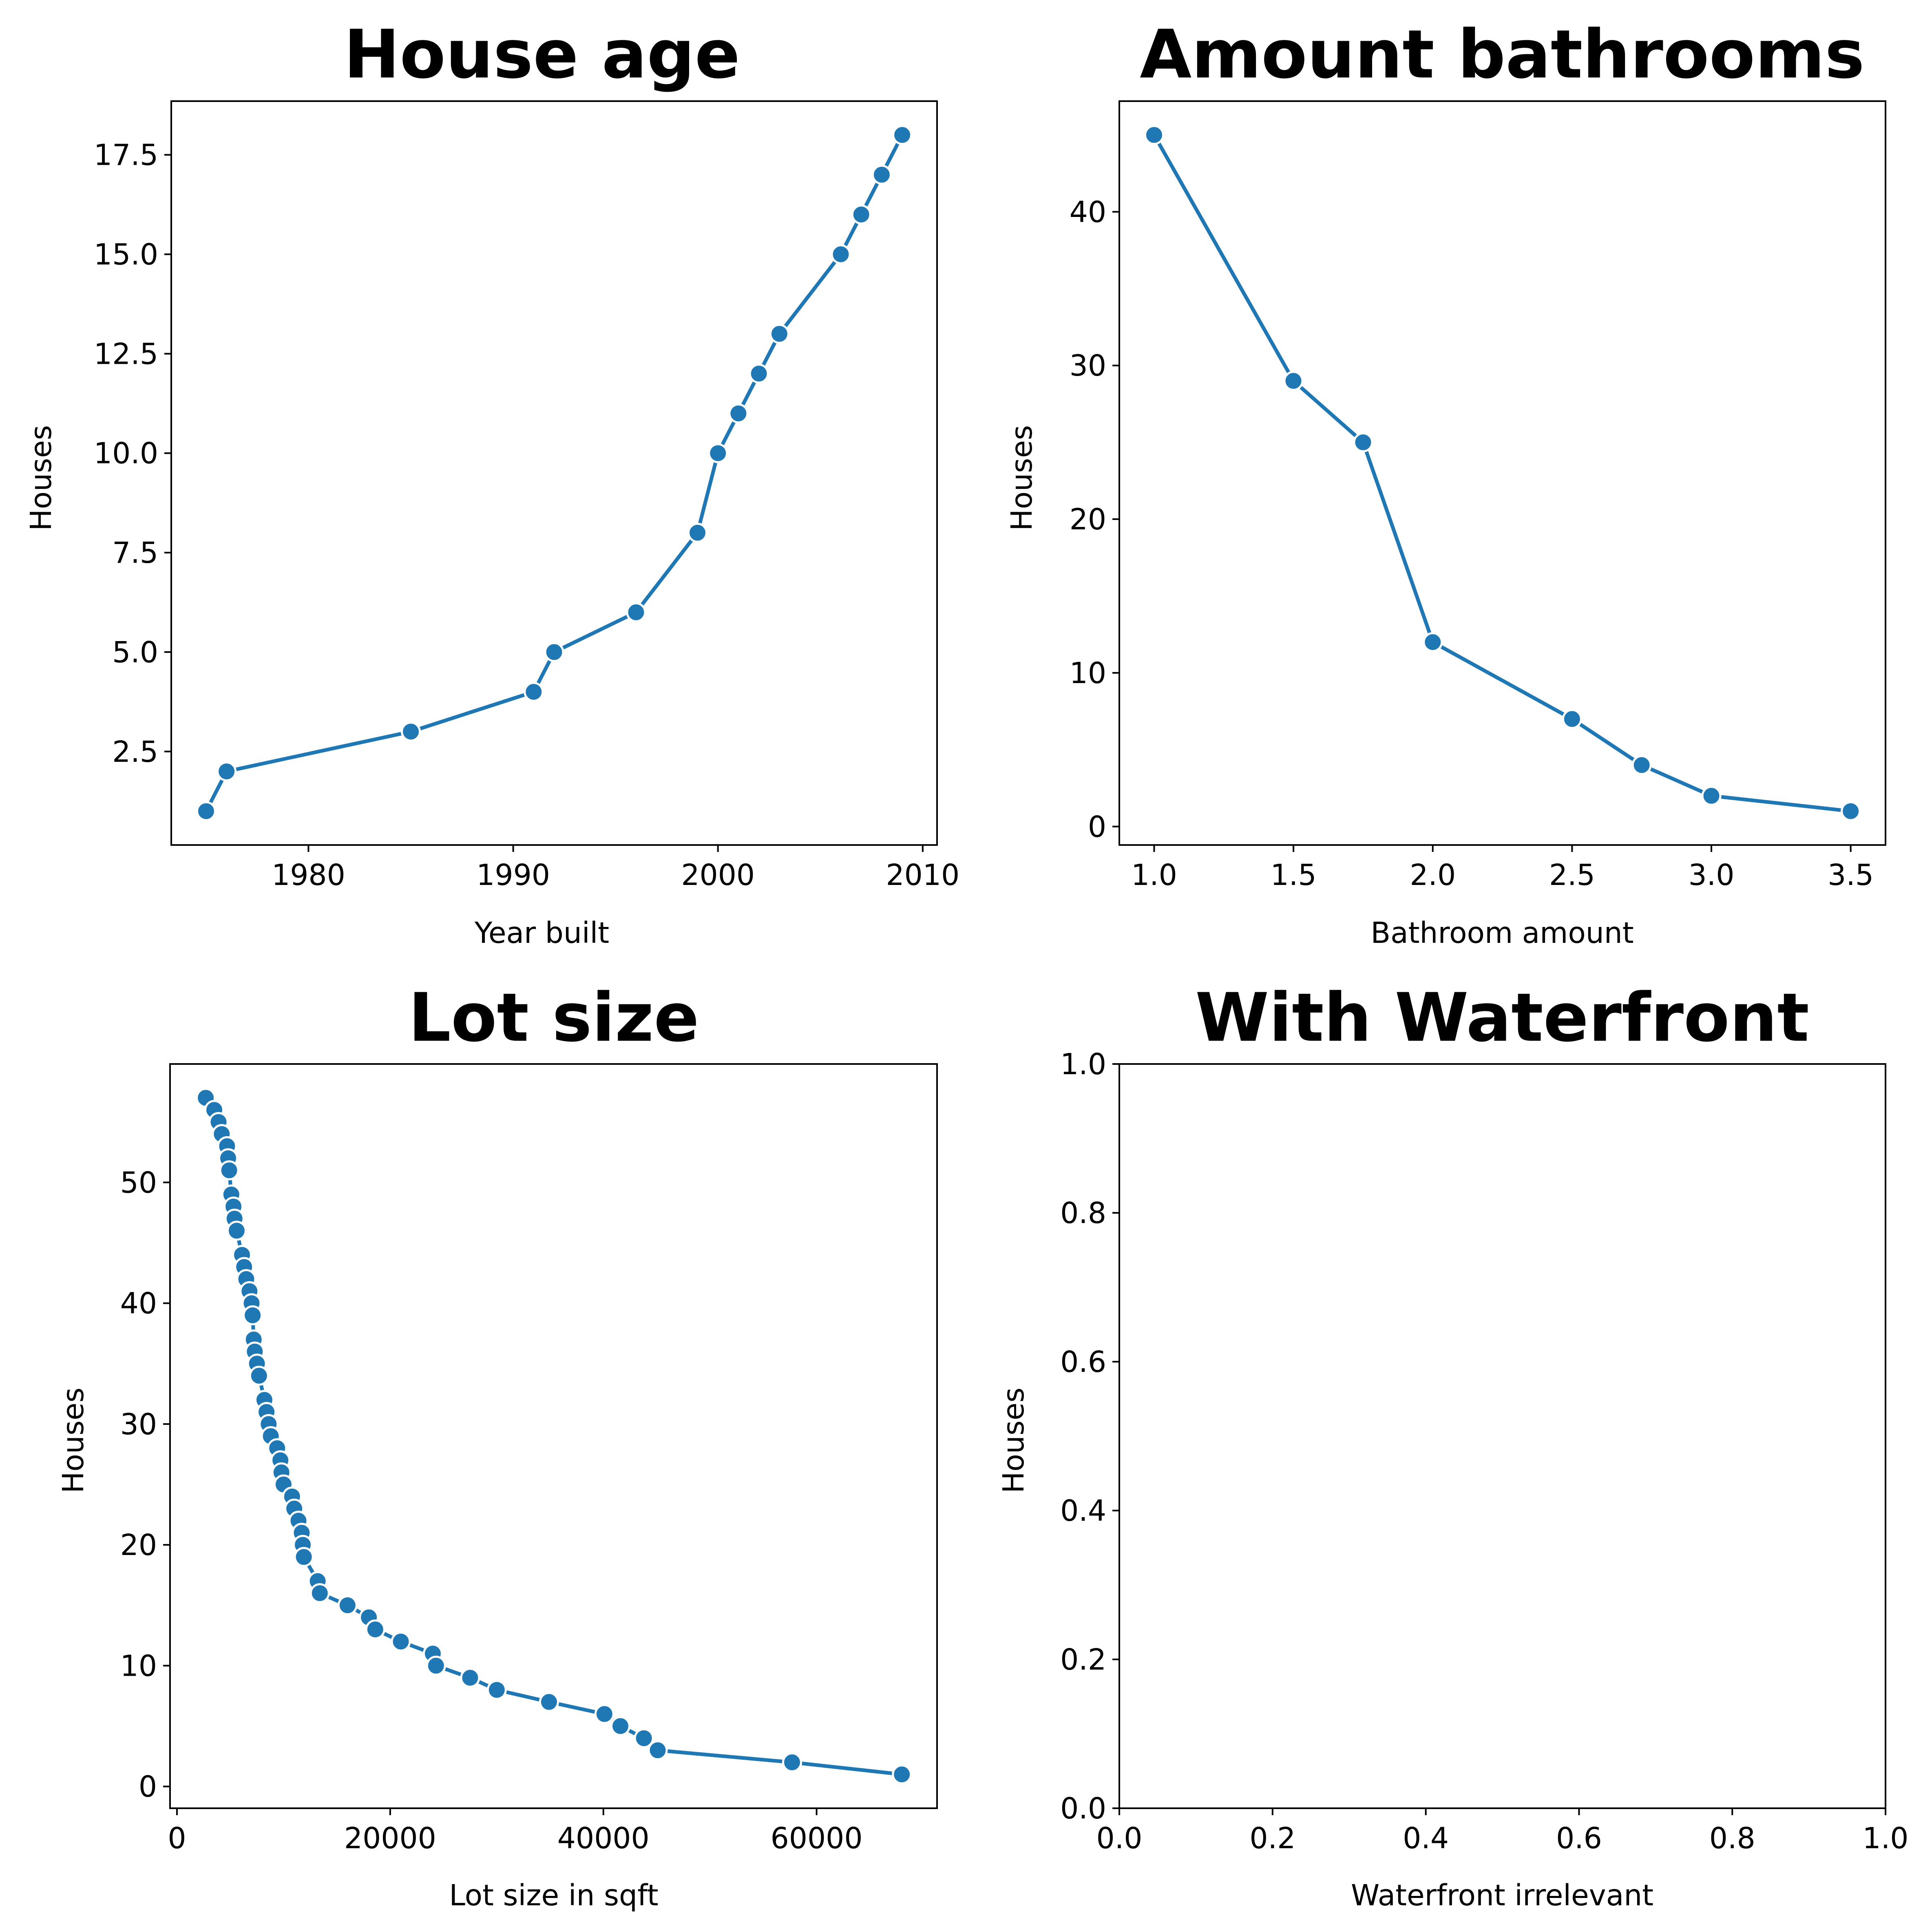  Describe the element at coordinates (554, 1895) in the screenshot. I see `x-axis-label: Lot size in sqft` at that location.